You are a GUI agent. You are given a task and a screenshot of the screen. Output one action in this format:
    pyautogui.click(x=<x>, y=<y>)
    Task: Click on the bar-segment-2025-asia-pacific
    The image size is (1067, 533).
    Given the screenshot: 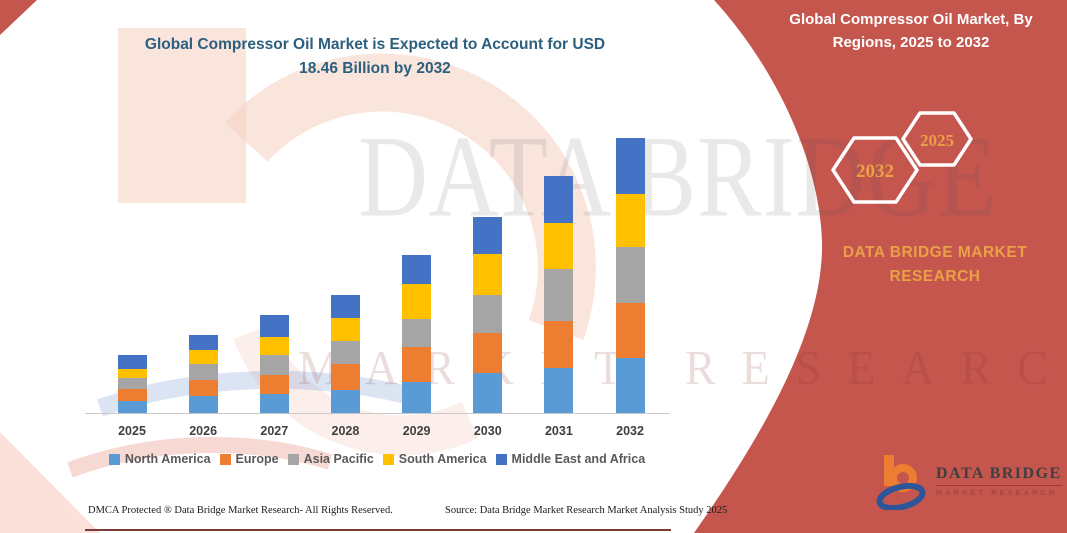 What is the action you would take?
    pyautogui.click(x=132, y=384)
    